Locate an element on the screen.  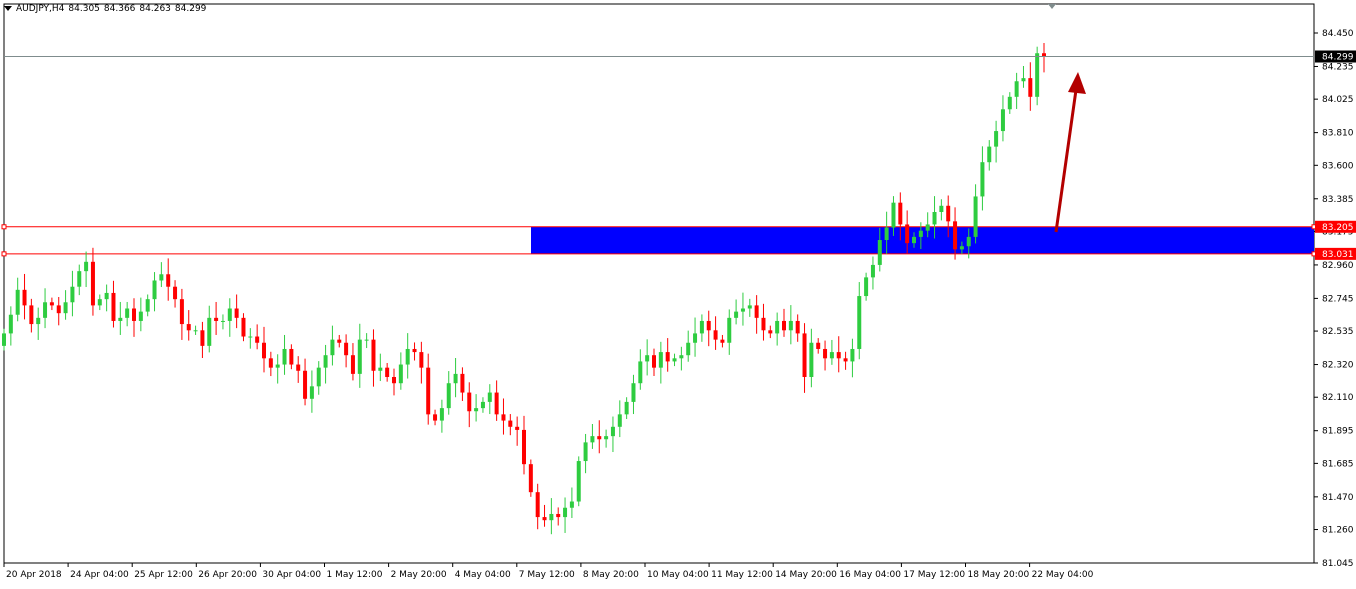
close-value: 84.299 is located at coordinates (190, 9).